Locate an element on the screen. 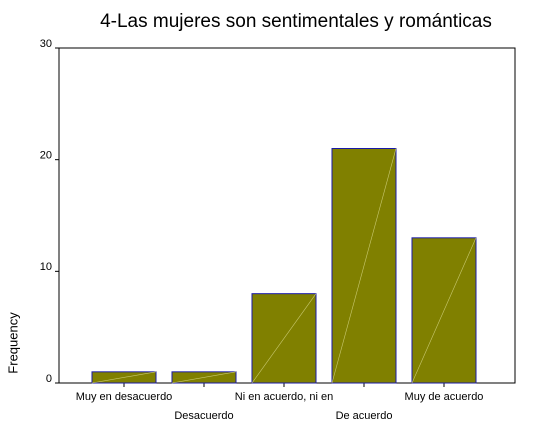 The image size is (534, 425). y-tick-label: 30 is located at coordinates (46, 44).